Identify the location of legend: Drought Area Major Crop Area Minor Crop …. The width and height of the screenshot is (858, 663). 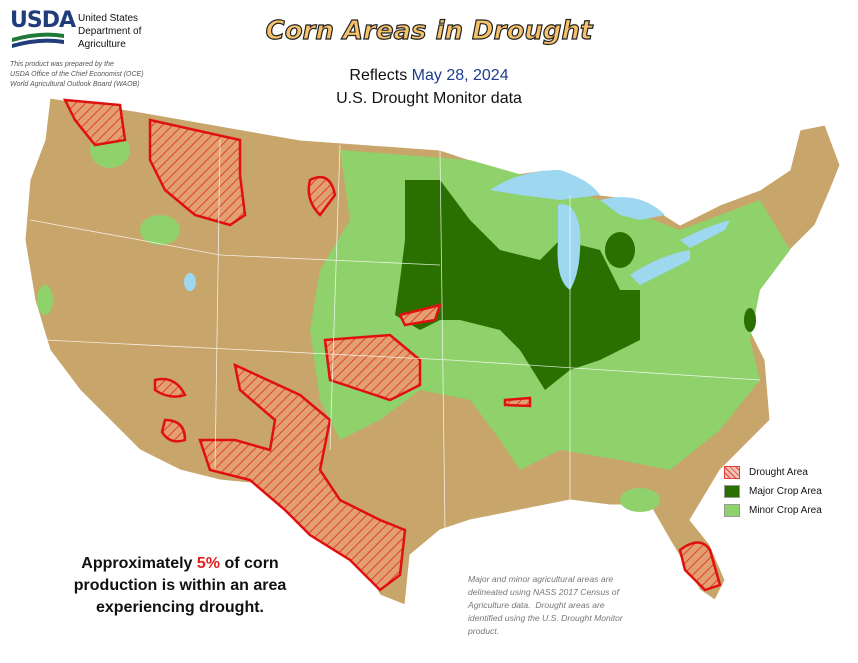
(773, 491).